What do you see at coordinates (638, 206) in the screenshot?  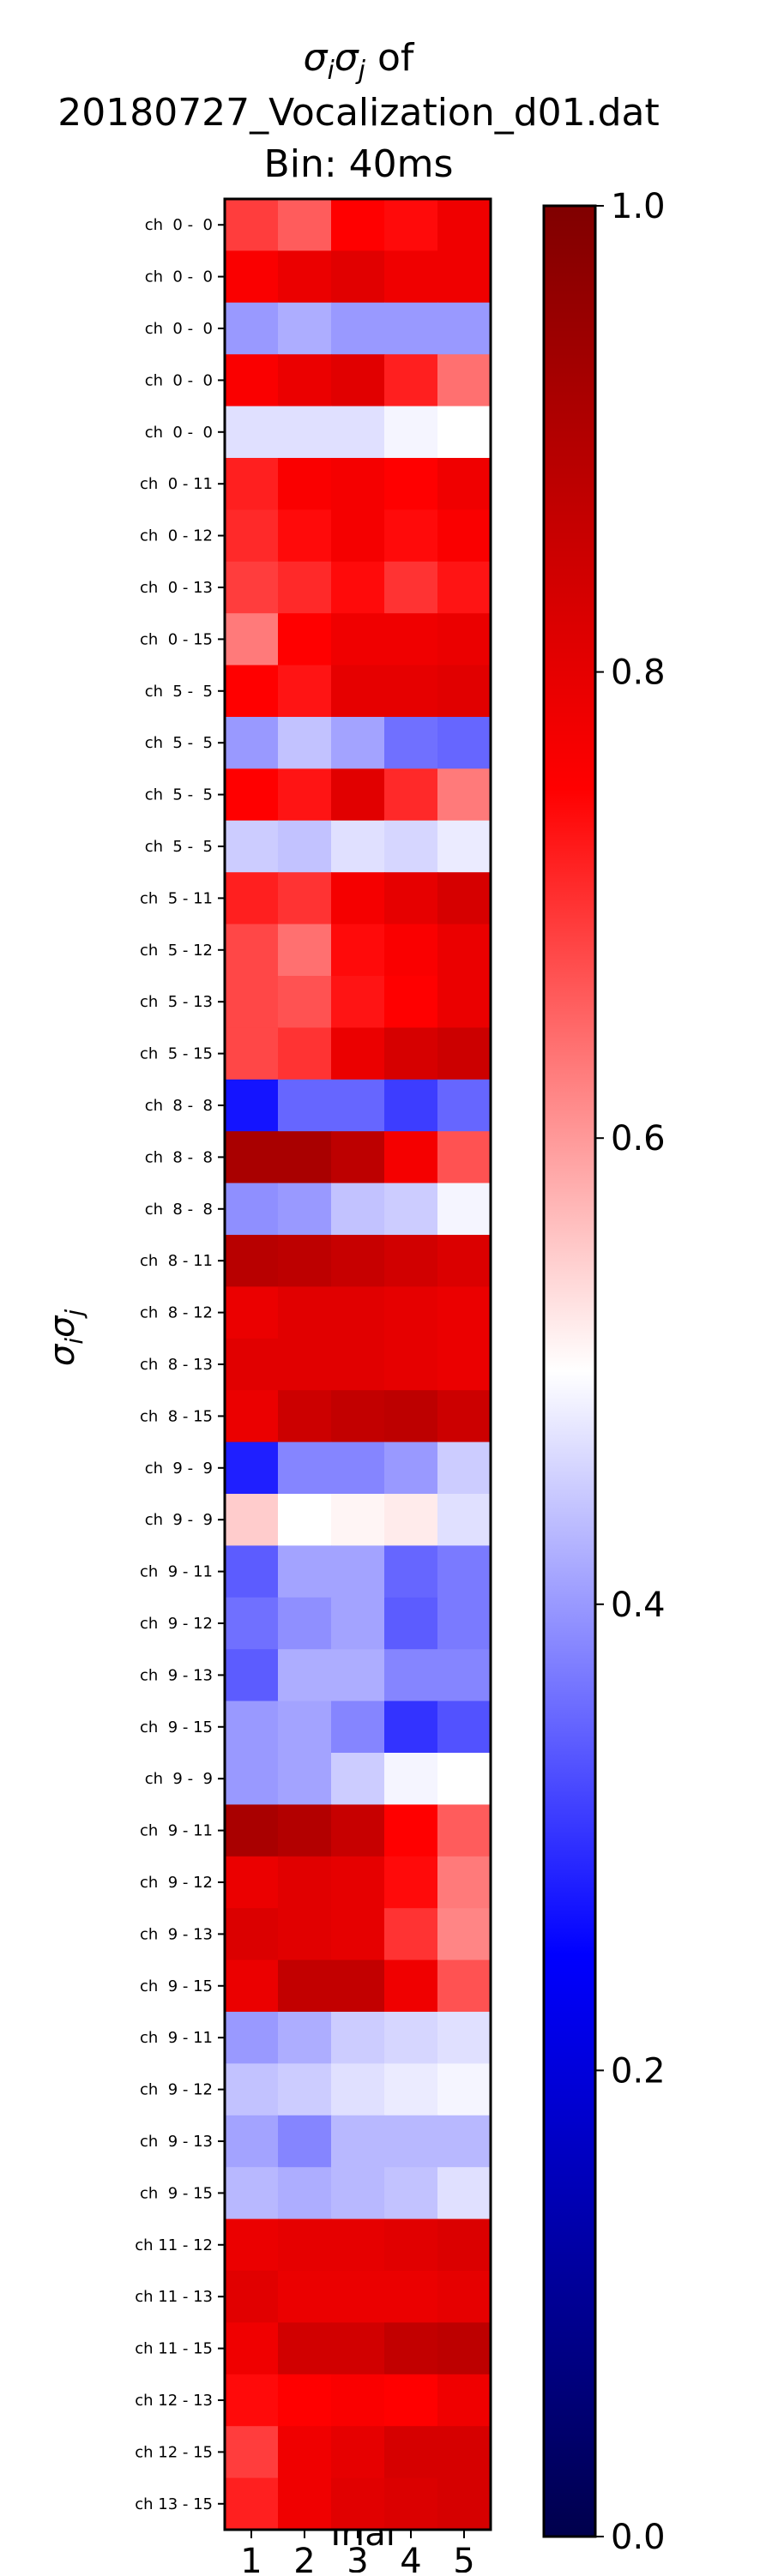 I see `colorbar-tick-label: 1.0` at bounding box center [638, 206].